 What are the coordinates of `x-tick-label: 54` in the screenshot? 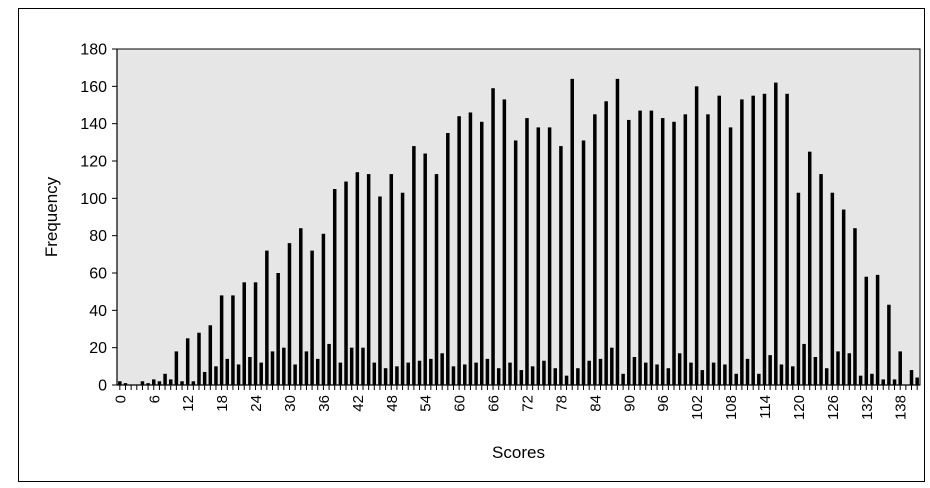 It's located at (426, 403).